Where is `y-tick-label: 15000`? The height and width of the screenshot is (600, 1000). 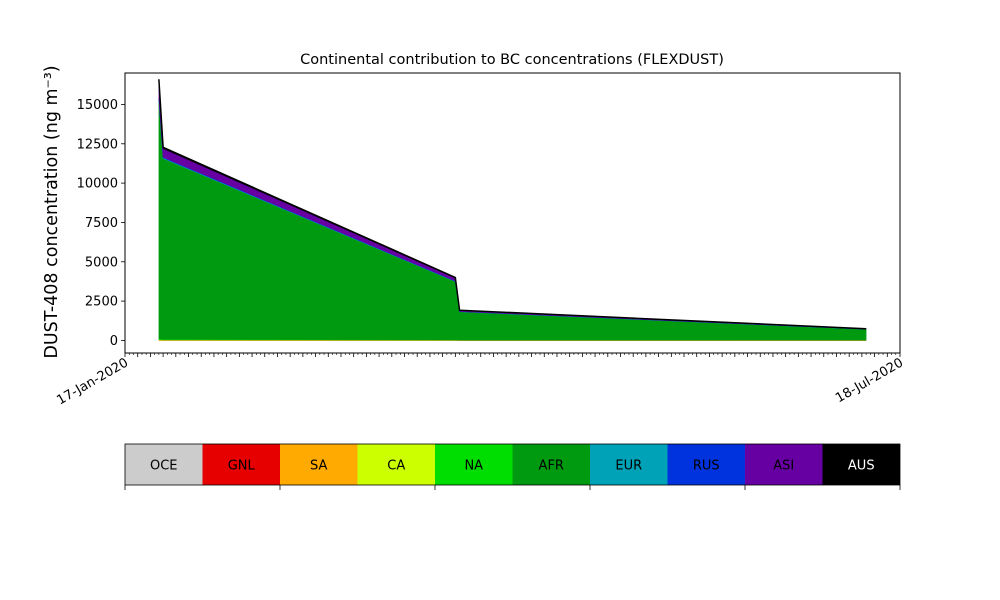
y-tick-label: 15000 is located at coordinates (97, 105).